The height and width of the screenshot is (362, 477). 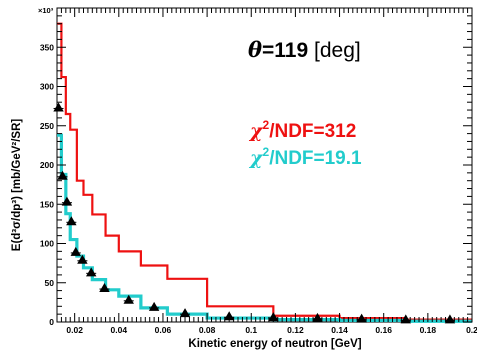 What do you see at coordinates (74, 330) in the screenshot?
I see `x-tick-label: 0.02` at bounding box center [74, 330].